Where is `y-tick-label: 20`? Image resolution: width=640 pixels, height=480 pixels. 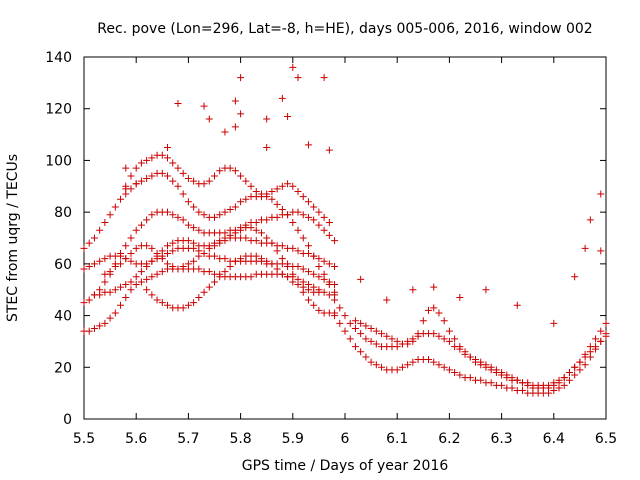 y-tick-label: 20 is located at coordinates (63, 368).